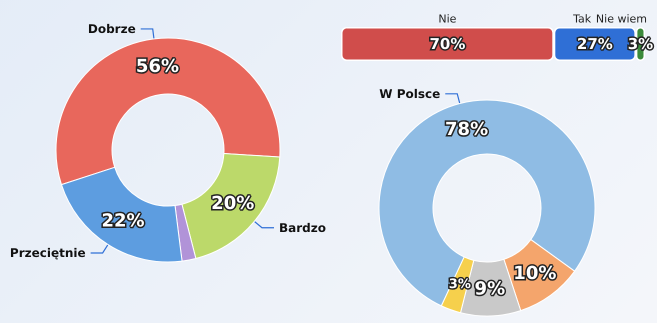  What do you see at coordinates (409, 93) in the screenshot?
I see `slice-label: W Polsce` at bounding box center [409, 93].